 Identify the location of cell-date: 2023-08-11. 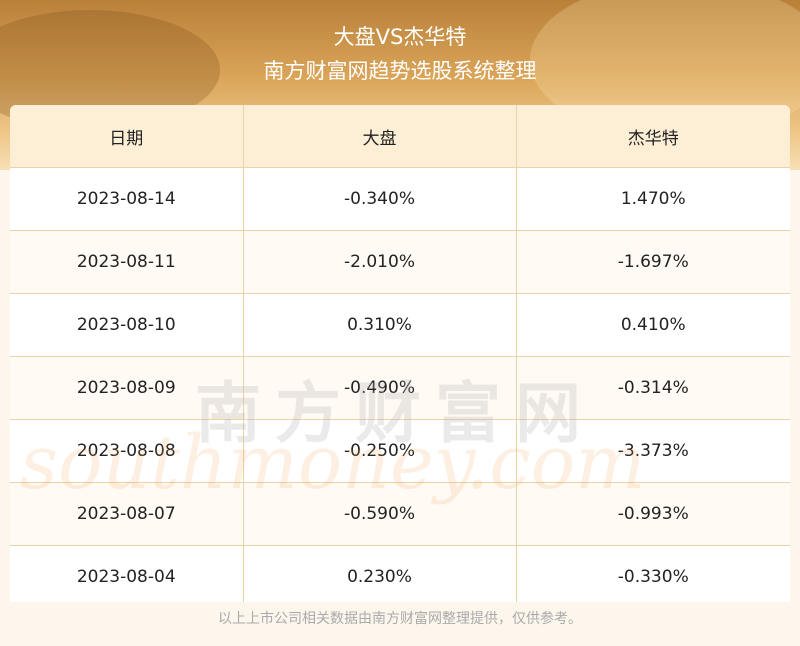
(127, 262).